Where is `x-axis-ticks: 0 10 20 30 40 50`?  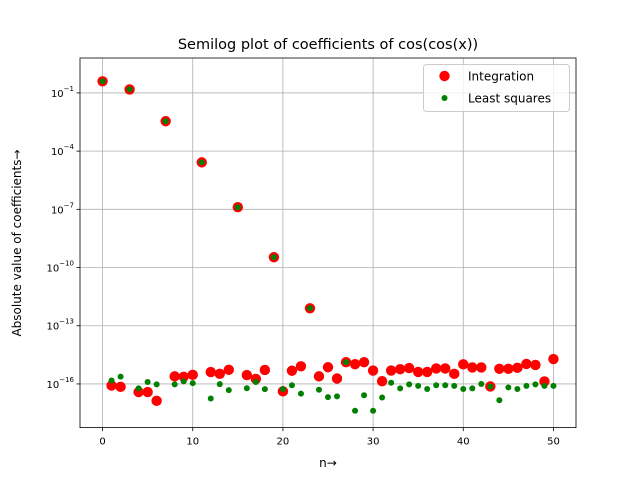 x-axis-ticks: 0 10 20 30 40 50 is located at coordinates (329, 437).